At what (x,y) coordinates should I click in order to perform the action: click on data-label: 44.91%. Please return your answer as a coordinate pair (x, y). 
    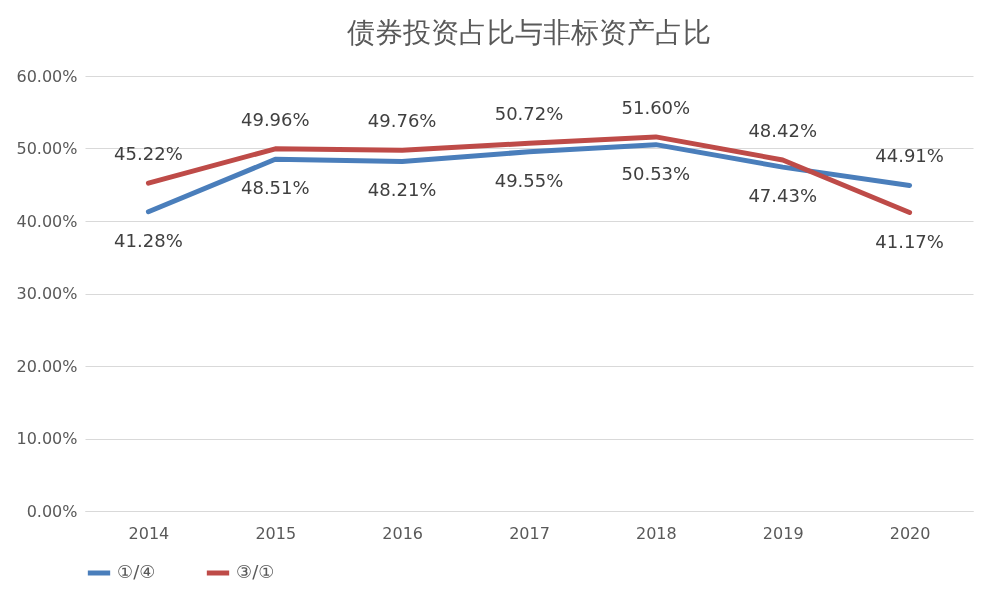
    Looking at the image, I should click on (909, 156).